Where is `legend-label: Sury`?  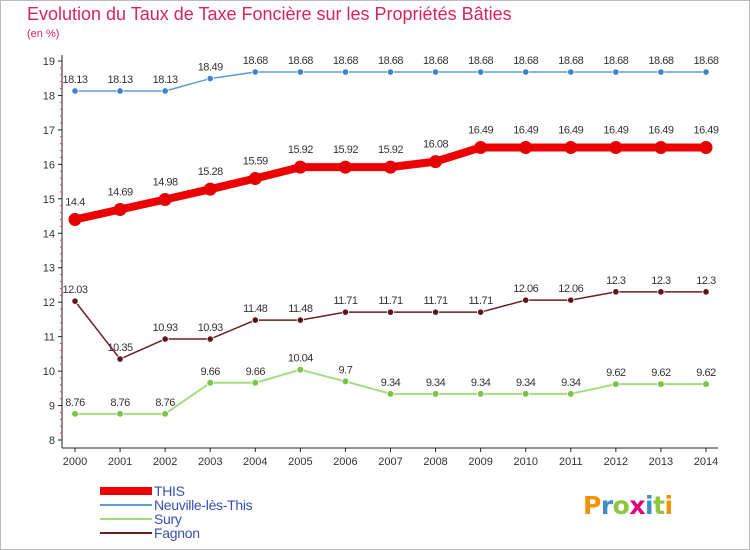
legend-label: Sury is located at coordinates (168, 519).